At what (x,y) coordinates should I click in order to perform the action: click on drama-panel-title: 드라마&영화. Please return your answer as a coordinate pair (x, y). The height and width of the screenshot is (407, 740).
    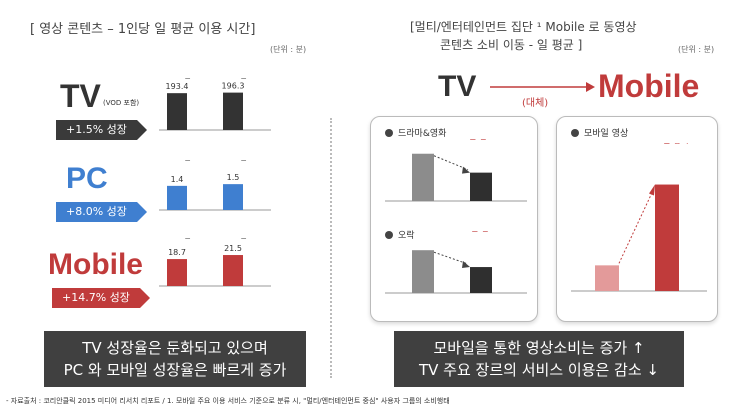
    Looking at the image, I should click on (415, 132).